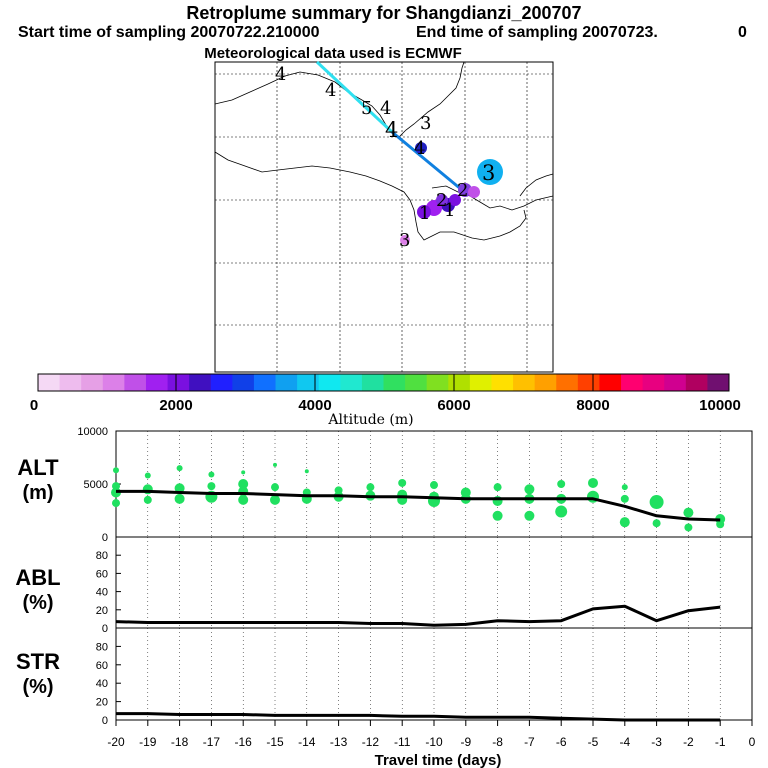 This screenshot has height=768, width=768. Describe the element at coordinates (92, 432) in the screenshot. I see `y-tick-label: 10000` at that location.